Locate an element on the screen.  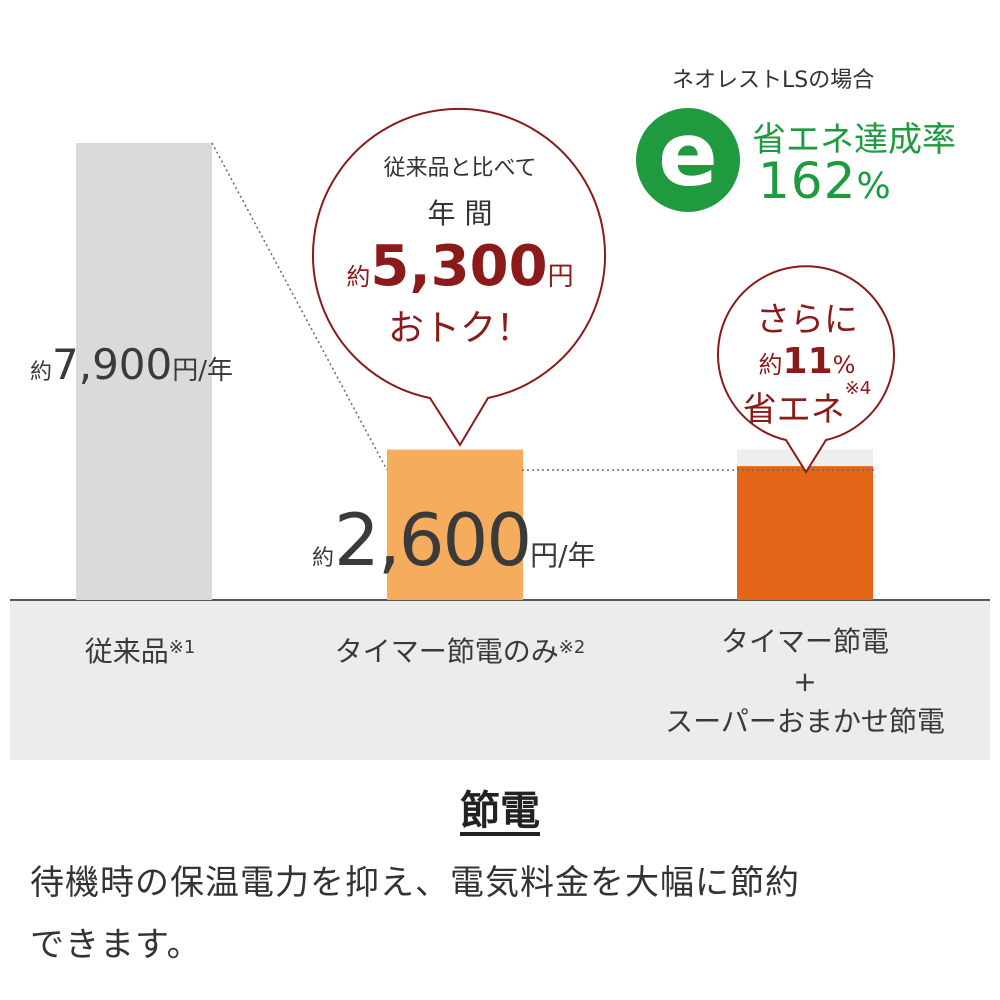
value-label-timer: 約2,600円/年 is located at coordinates (454, 540).